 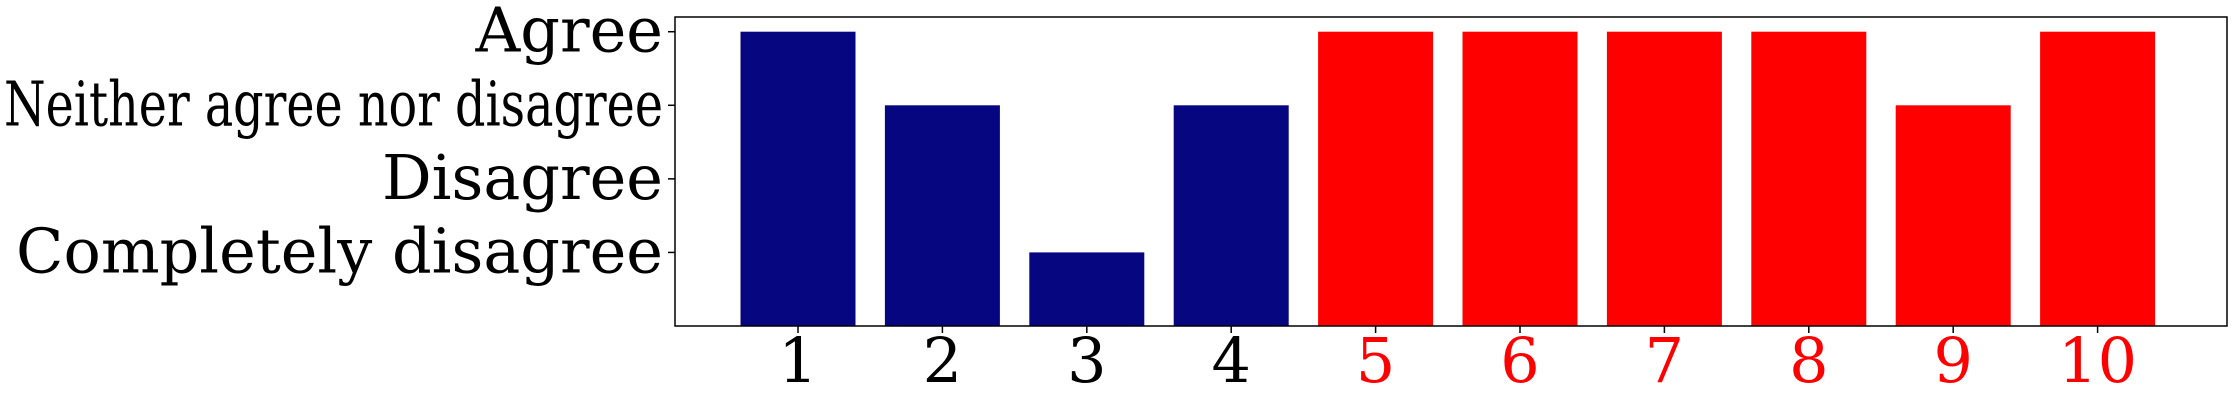 I want to click on x-tick-label-5: 5, so click(x=1375, y=360).